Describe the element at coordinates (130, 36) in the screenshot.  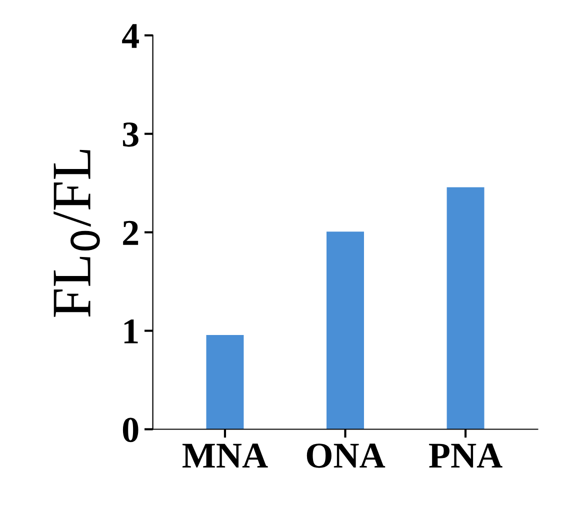
I see `y-tick-label: 4` at that location.